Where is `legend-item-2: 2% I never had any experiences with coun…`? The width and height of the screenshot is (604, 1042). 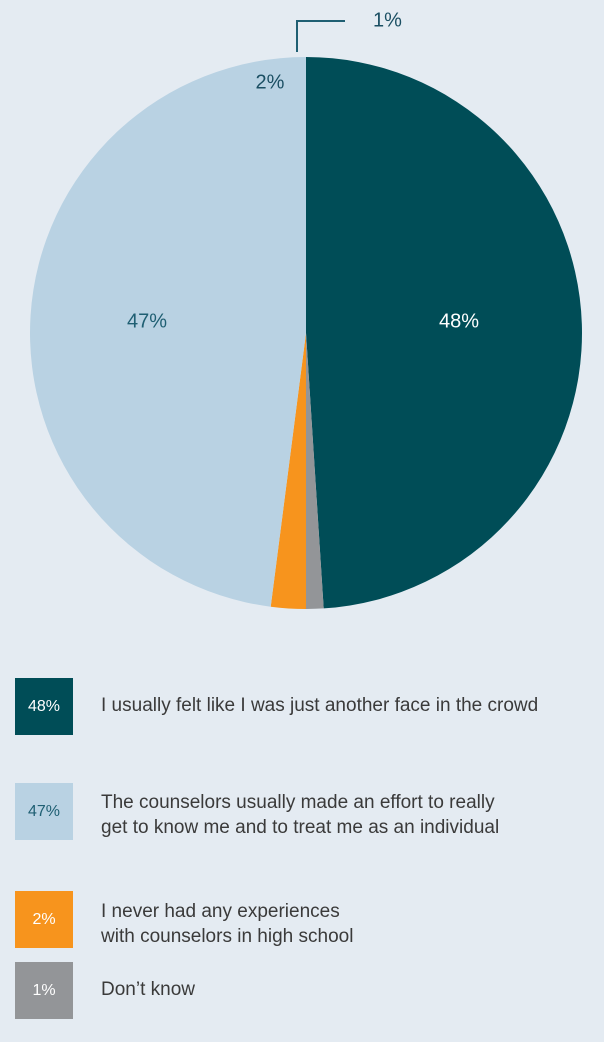
legend-item-2: 2% I never had any experiences with coun… is located at coordinates (309, 919).